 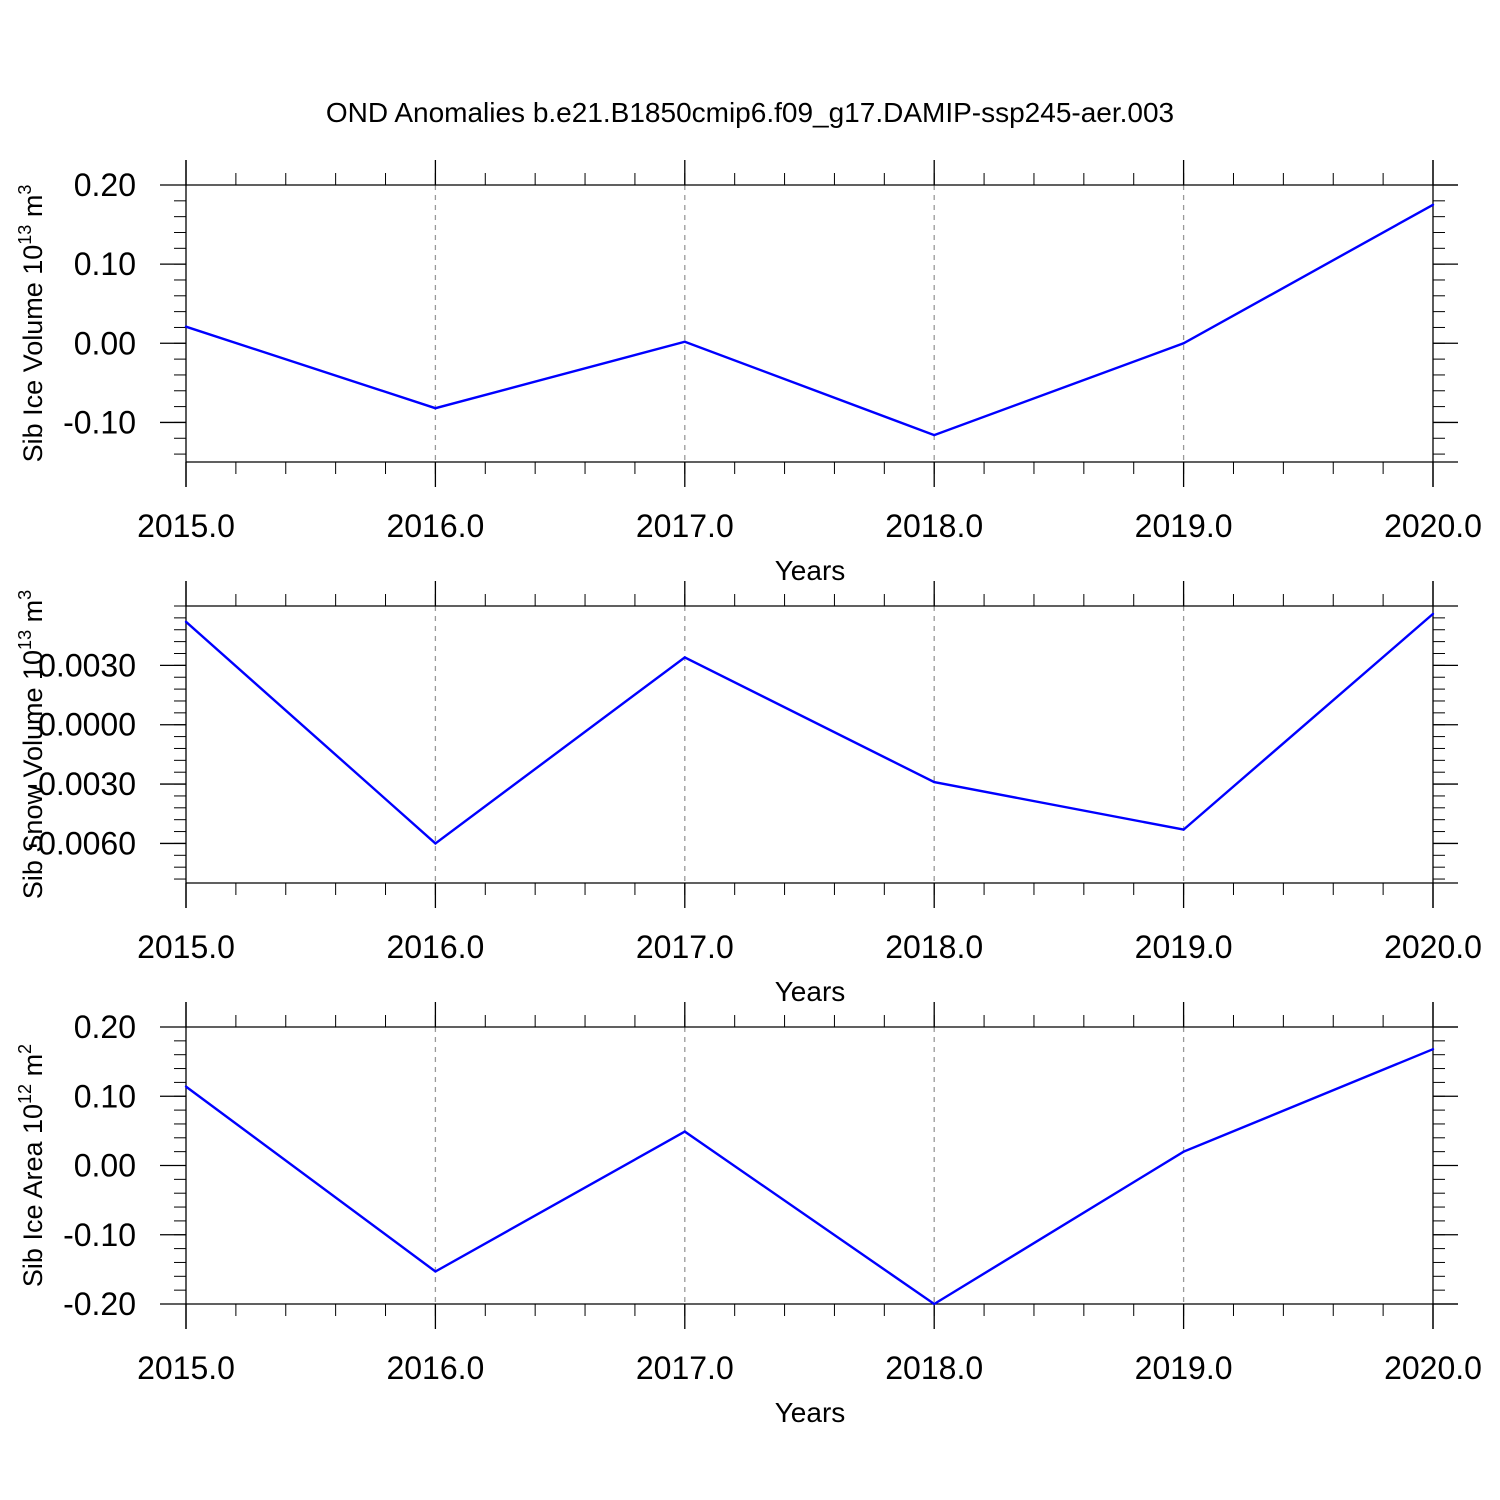 I want to click on y-tick-label: 0.0030, so click(x=87, y=665).